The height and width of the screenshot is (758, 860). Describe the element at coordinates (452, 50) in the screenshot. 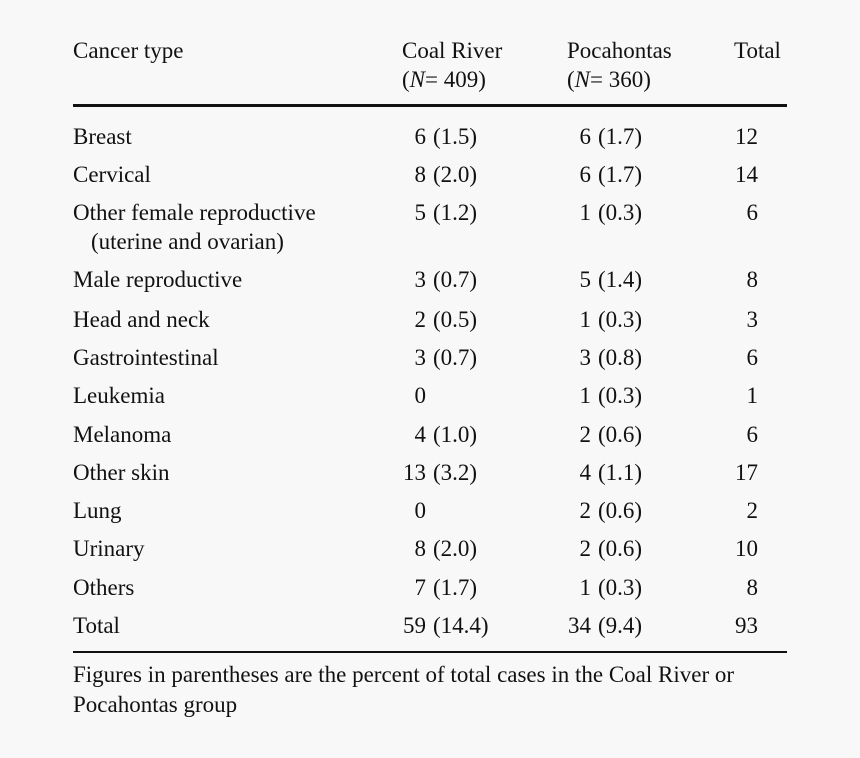

I see `header-coal-river: Coal River` at that location.